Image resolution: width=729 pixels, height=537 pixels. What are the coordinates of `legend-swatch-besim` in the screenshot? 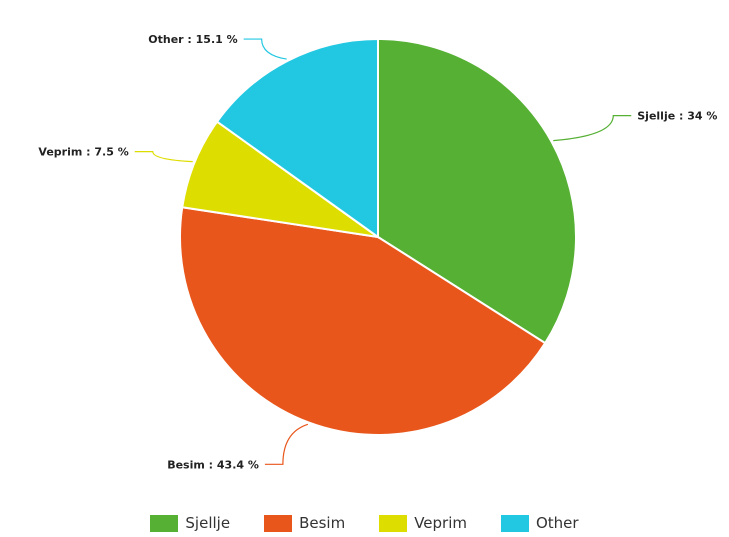 It's located at (278, 523).